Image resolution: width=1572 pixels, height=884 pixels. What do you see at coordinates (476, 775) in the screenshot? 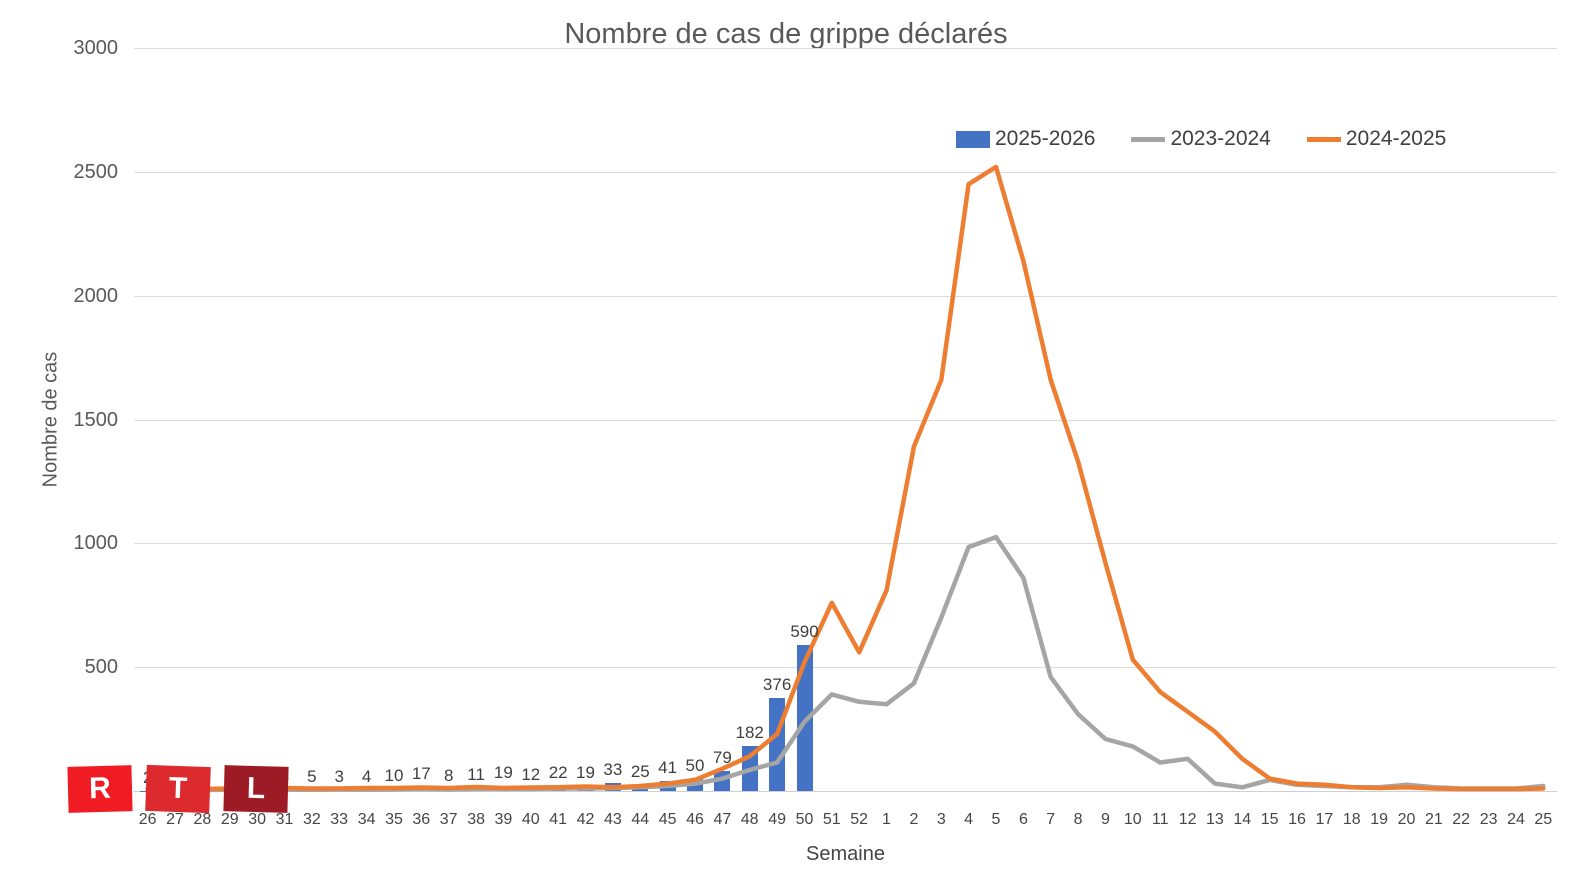
I see `bar-label-week-38: 11` at bounding box center [476, 775].